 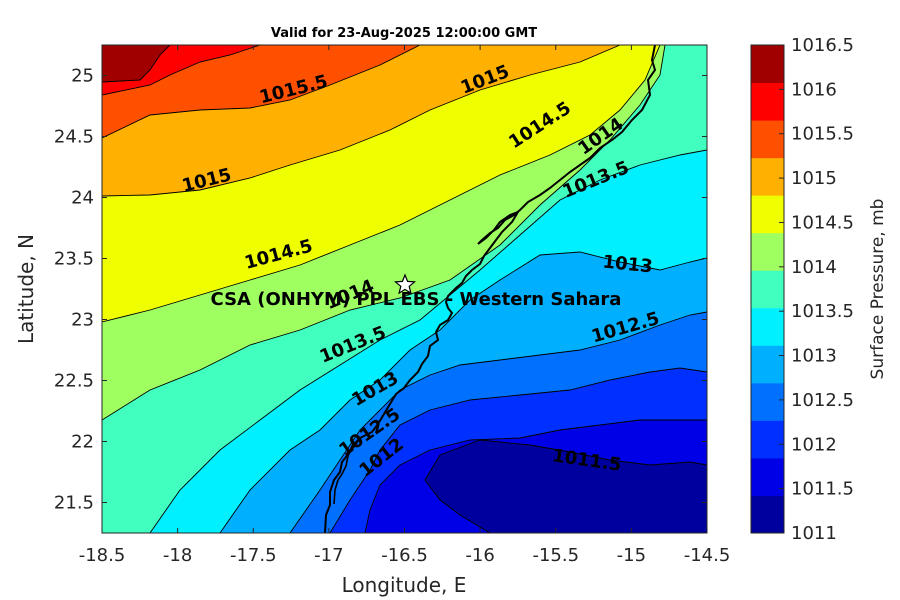 I want to click on colorbar-tick-label: 1012.5, so click(x=822, y=400).